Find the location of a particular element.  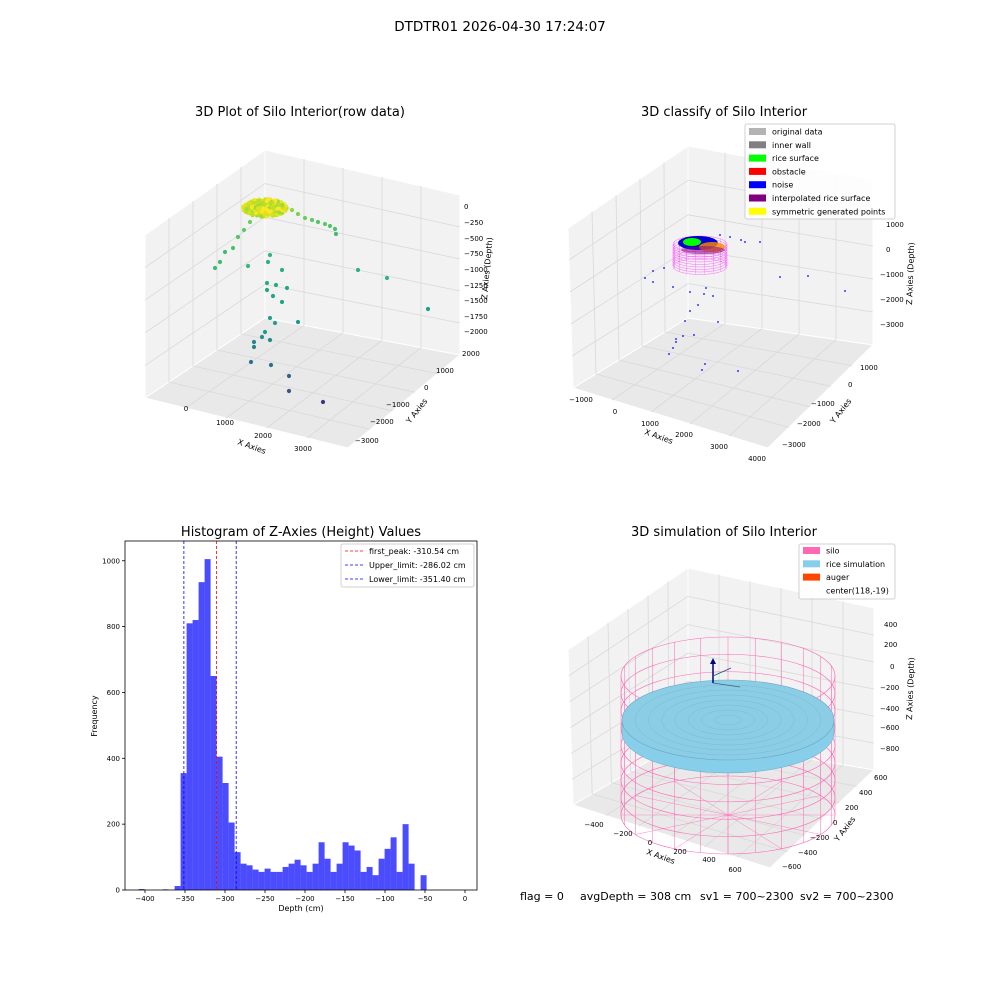

raw3d-gridlines is located at coordinates (302, 299).